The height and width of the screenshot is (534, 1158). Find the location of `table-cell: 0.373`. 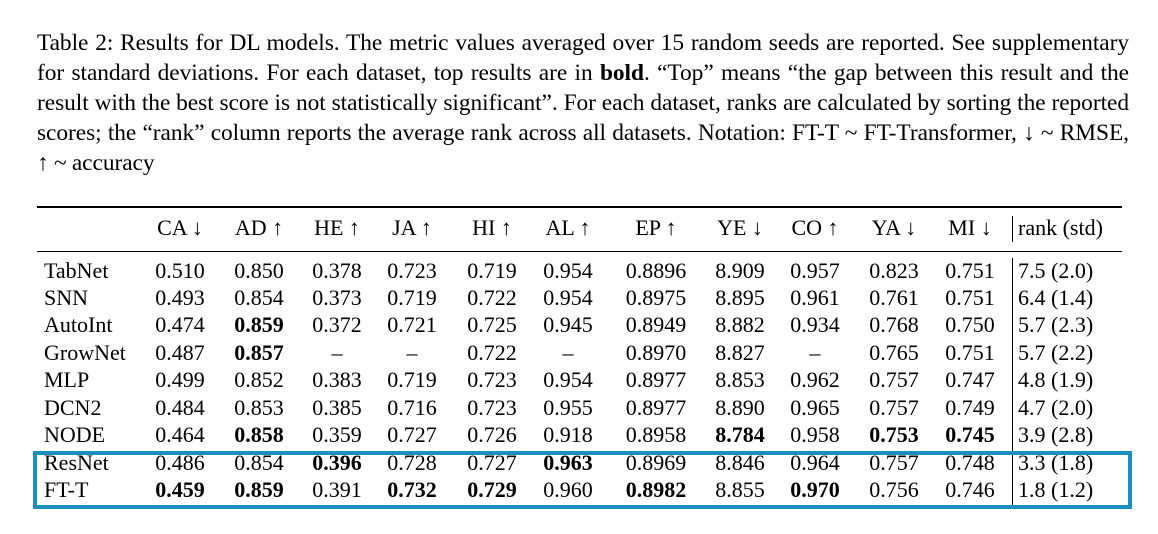

table-cell: 0.373 is located at coordinates (337, 297).